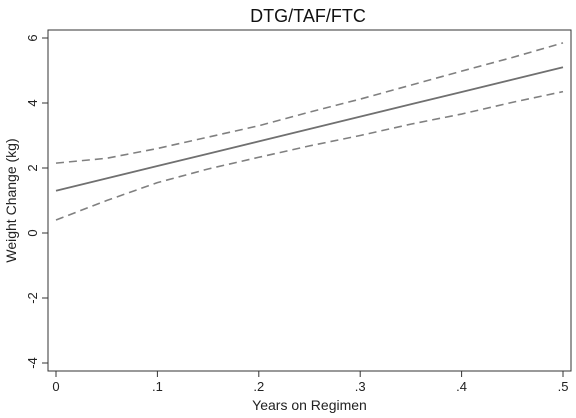  Describe the element at coordinates (309, 405) in the screenshot. I see `x-axis-title: Years on Regimen` at that location.